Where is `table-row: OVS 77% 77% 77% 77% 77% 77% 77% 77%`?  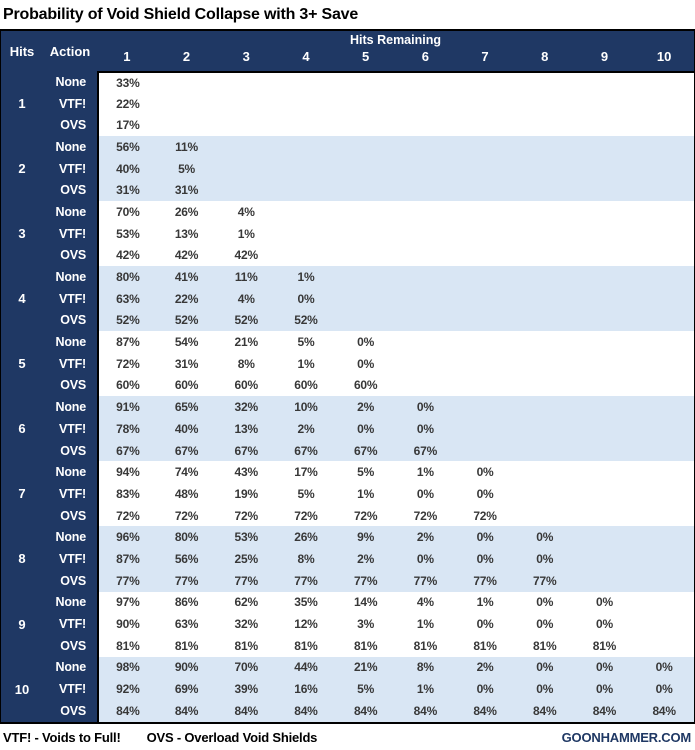
table-row: OVS 77% 77% 77% 77% 77% 77% 77% 77% is located at coordinates (347, 580).